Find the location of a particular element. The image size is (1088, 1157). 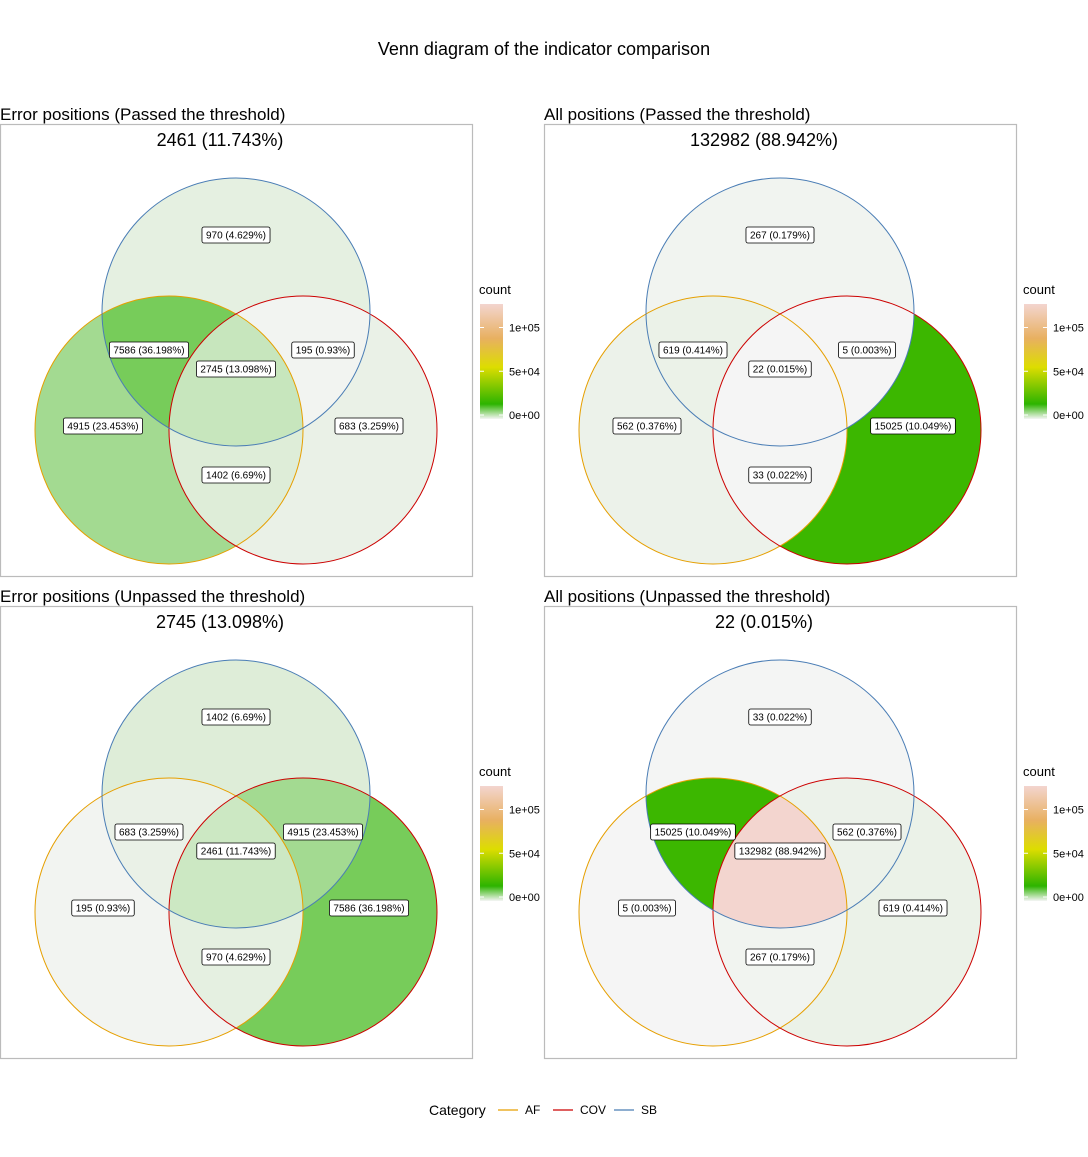

region-label: 2461 (11.743%) is located at coordinates (236, 851).